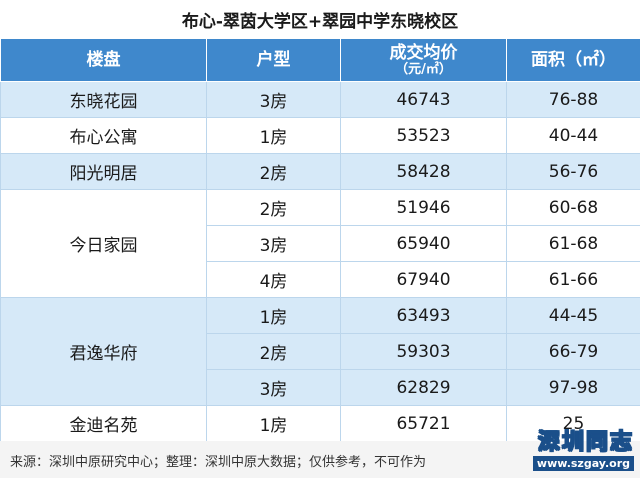 Image resolution: width=640 pixels, height=478 pixels. Describe the element at coordinates (573, 387) in the screenshot. I see `area-cell: 97-98` at that location.